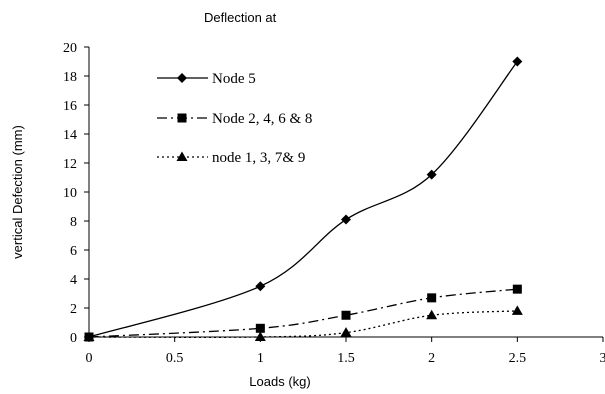 The width and height of the screenshot is (605, 394). I want to click on x-tick-label: 2, so click(431, 358).